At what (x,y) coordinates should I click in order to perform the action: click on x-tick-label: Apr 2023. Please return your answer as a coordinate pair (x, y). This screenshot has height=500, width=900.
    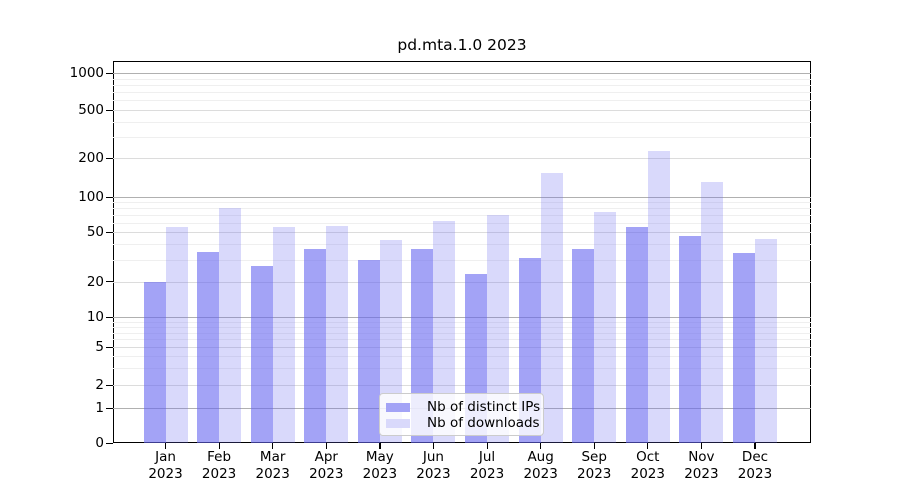
    Looking at the image, I should click on (326, 466).